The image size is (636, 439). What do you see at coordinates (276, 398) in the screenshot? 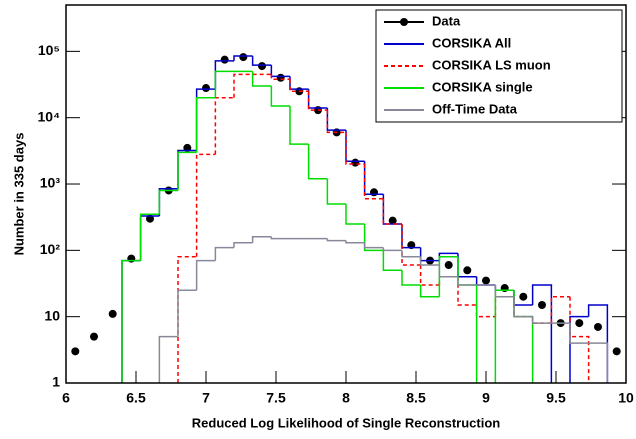
I see `x-tick-label: 7.5` at bounding box center [276, 398].